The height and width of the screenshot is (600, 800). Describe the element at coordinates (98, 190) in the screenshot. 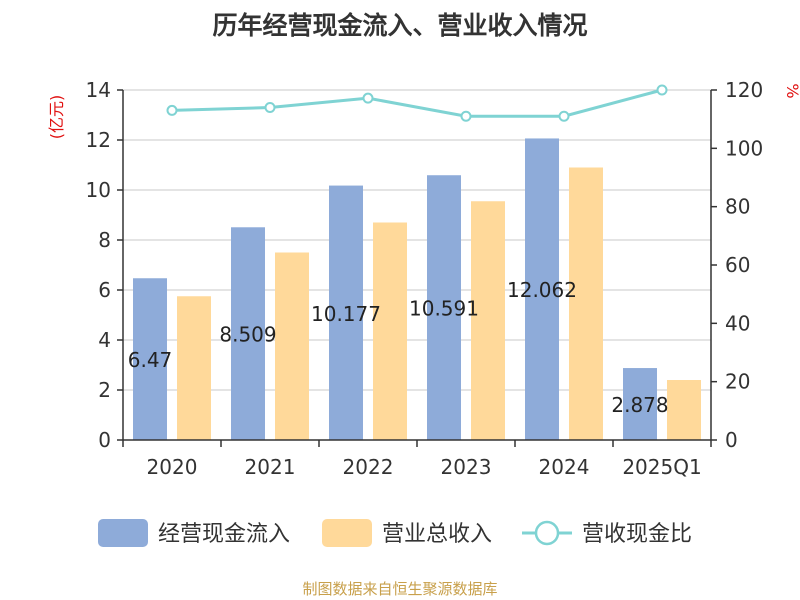

I see `left-axis-tick-label: 10` at that location.